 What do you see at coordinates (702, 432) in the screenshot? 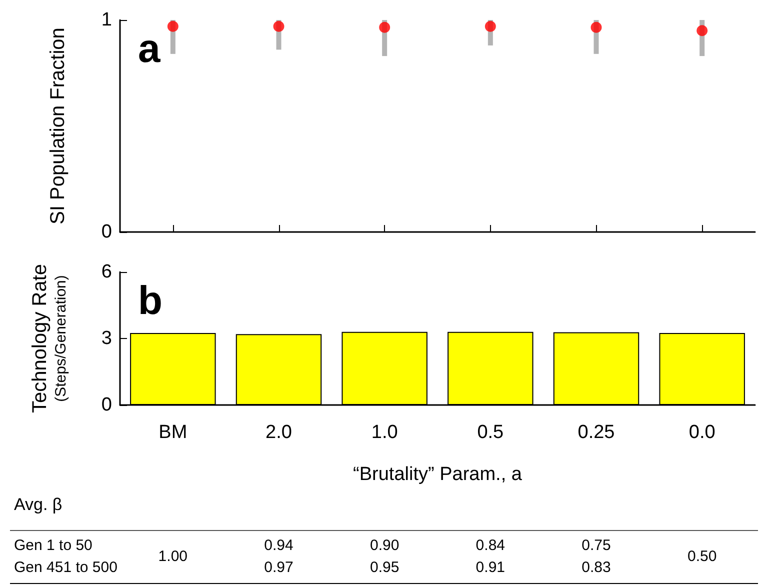
I see `x-tick-label: 0.0` at bounding box center [702, 432].